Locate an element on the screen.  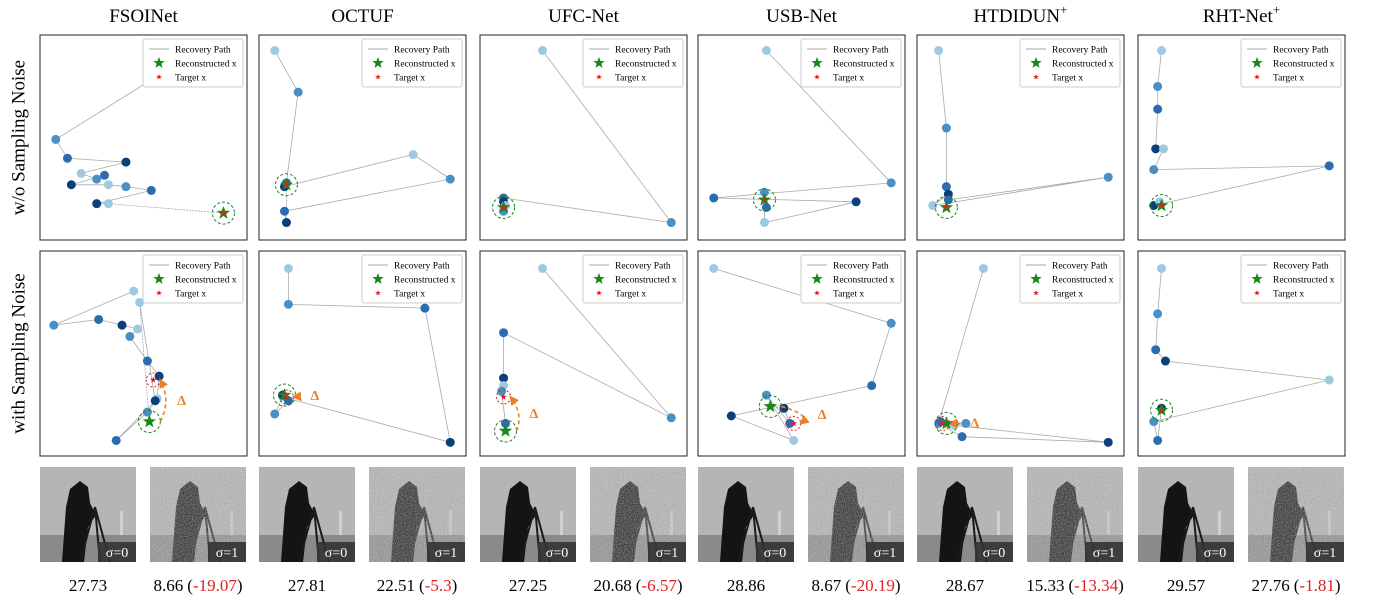
score-noisy: 20.68 (-6.57) is located at coordinates (637, 585).